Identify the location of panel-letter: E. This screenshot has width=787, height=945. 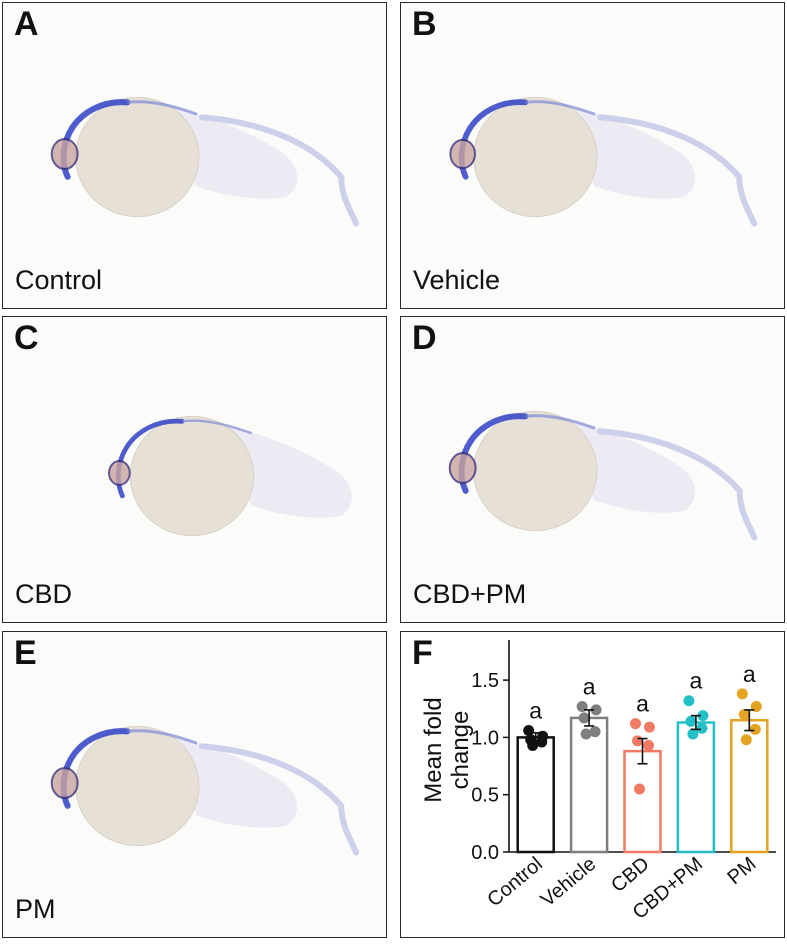
(25, 653).